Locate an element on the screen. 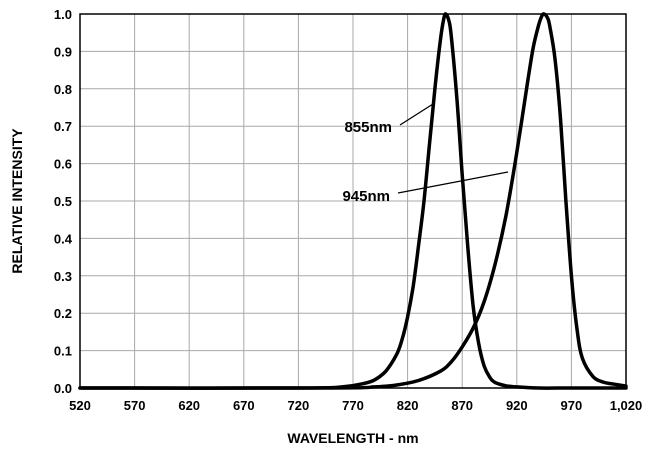 The height and width of the screenshot is (451, 650). y-tick-label: 0.5 is located at coordinates (63, 201).